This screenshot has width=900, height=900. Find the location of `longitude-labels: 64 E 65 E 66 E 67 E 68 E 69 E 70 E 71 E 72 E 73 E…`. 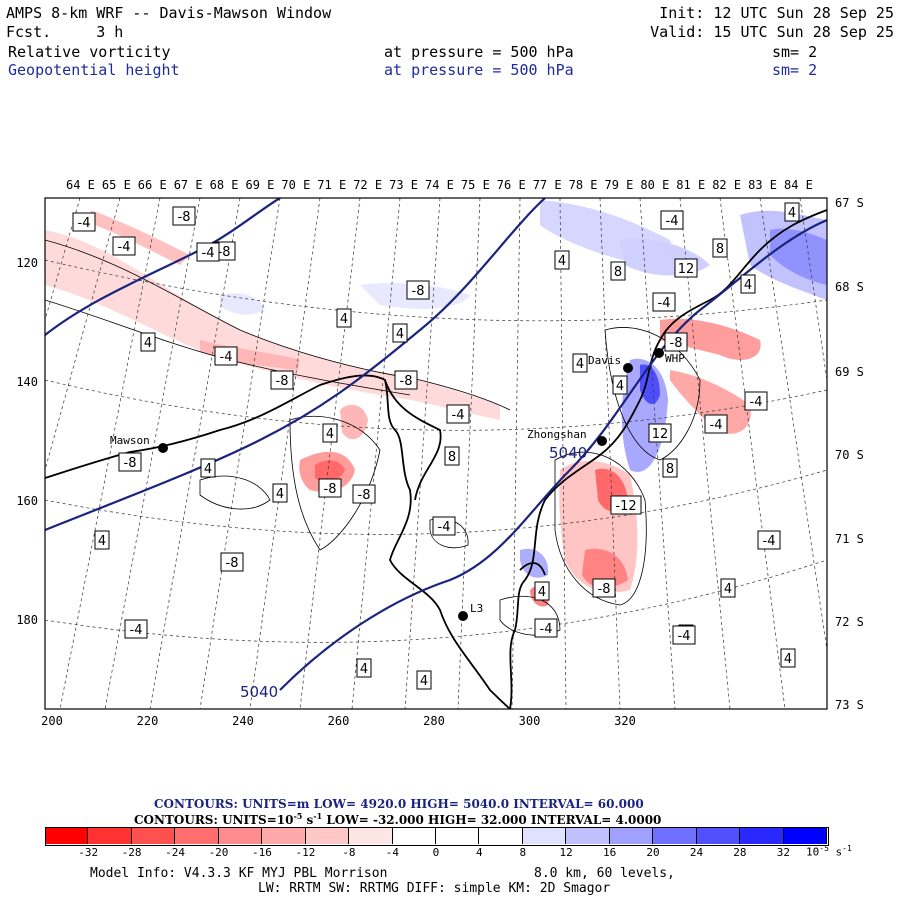

longitude-labels: 64 E 65 E 66 E 67 E 68 E 69 E 70 E 71 E 72 E 73 E… is located at coordinates (439, 185).